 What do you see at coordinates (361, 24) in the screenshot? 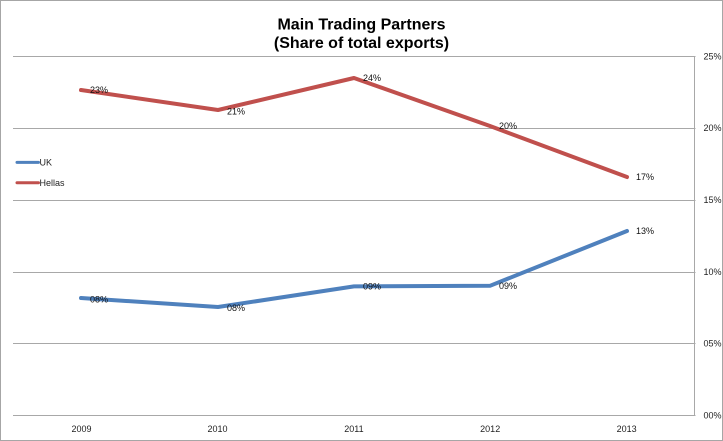
I see `svg-text: Main Trading Partners` at bounding box center [361, 24].